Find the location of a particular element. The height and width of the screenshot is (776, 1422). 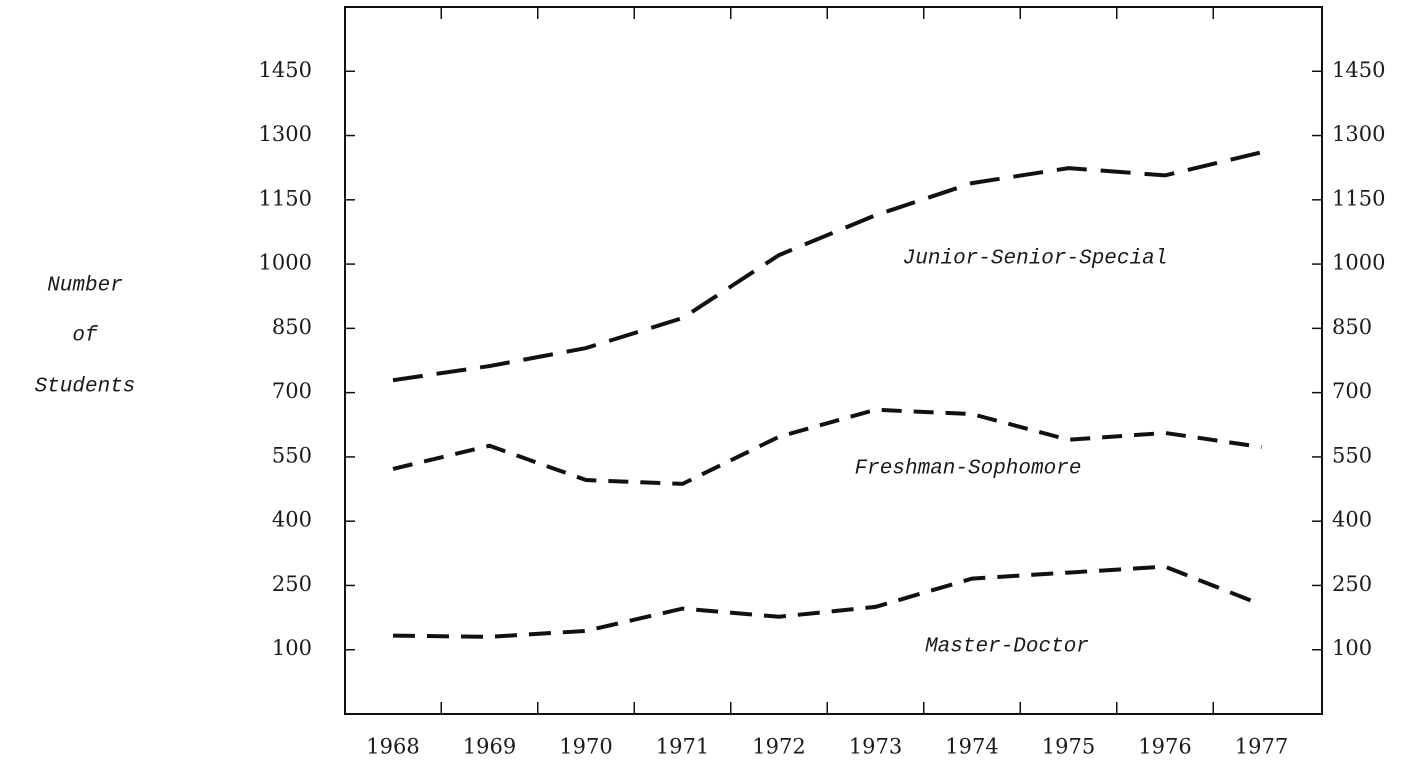

y2-tick-label: 1450 is located at coordinates (1358, 70).